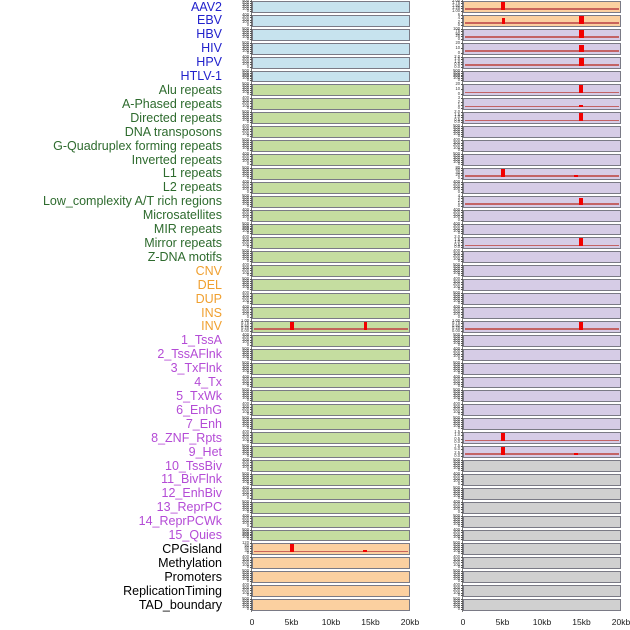 The height and width of the screenshot is (630, 630). What do you see at coordinates (196, 368) in the screenshot?
I see `track-label: 3_TxFlnk` at bounding box center [196, 368].